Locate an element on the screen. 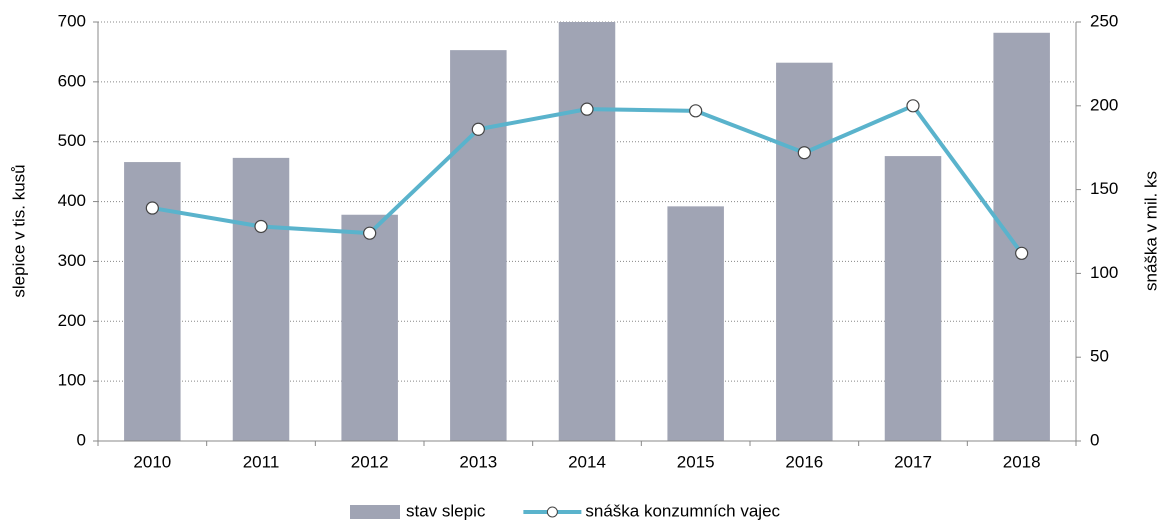 This screenshot has height=522, width=1167. y-tick-label: 700 is located at coordinates (72, 20).